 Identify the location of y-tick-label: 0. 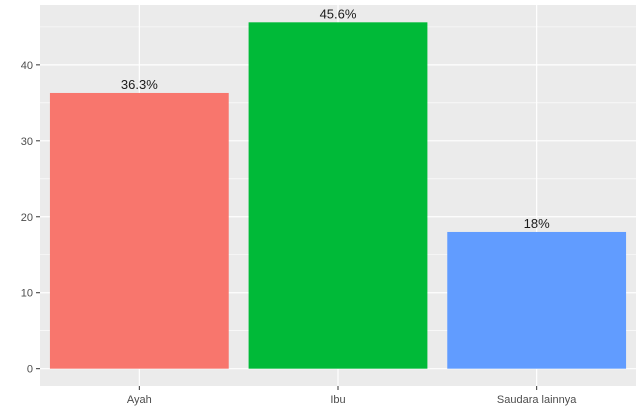
(30, 370).